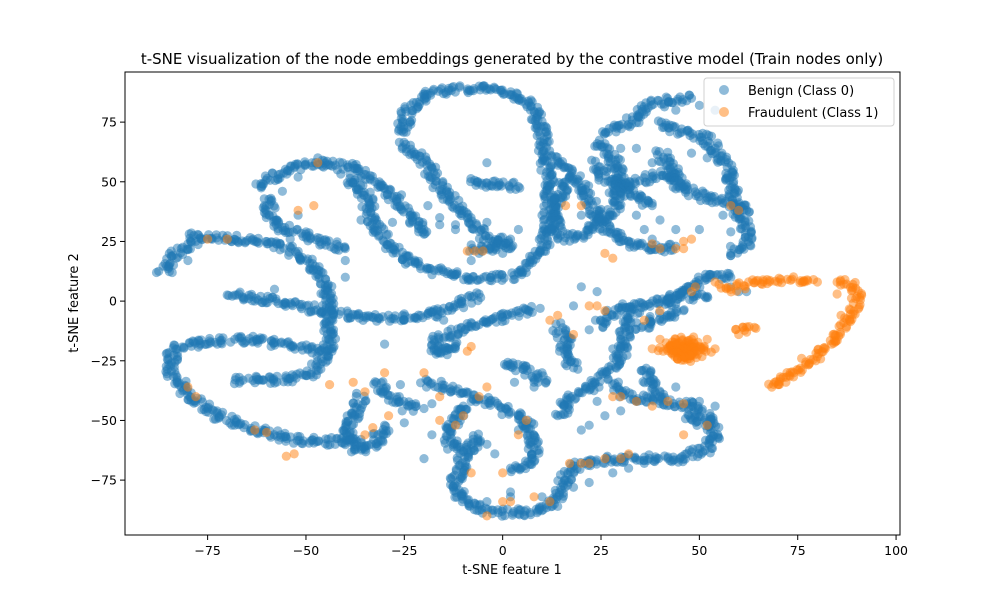  I want to click on y-tick-label: 50, so click(109, 181).